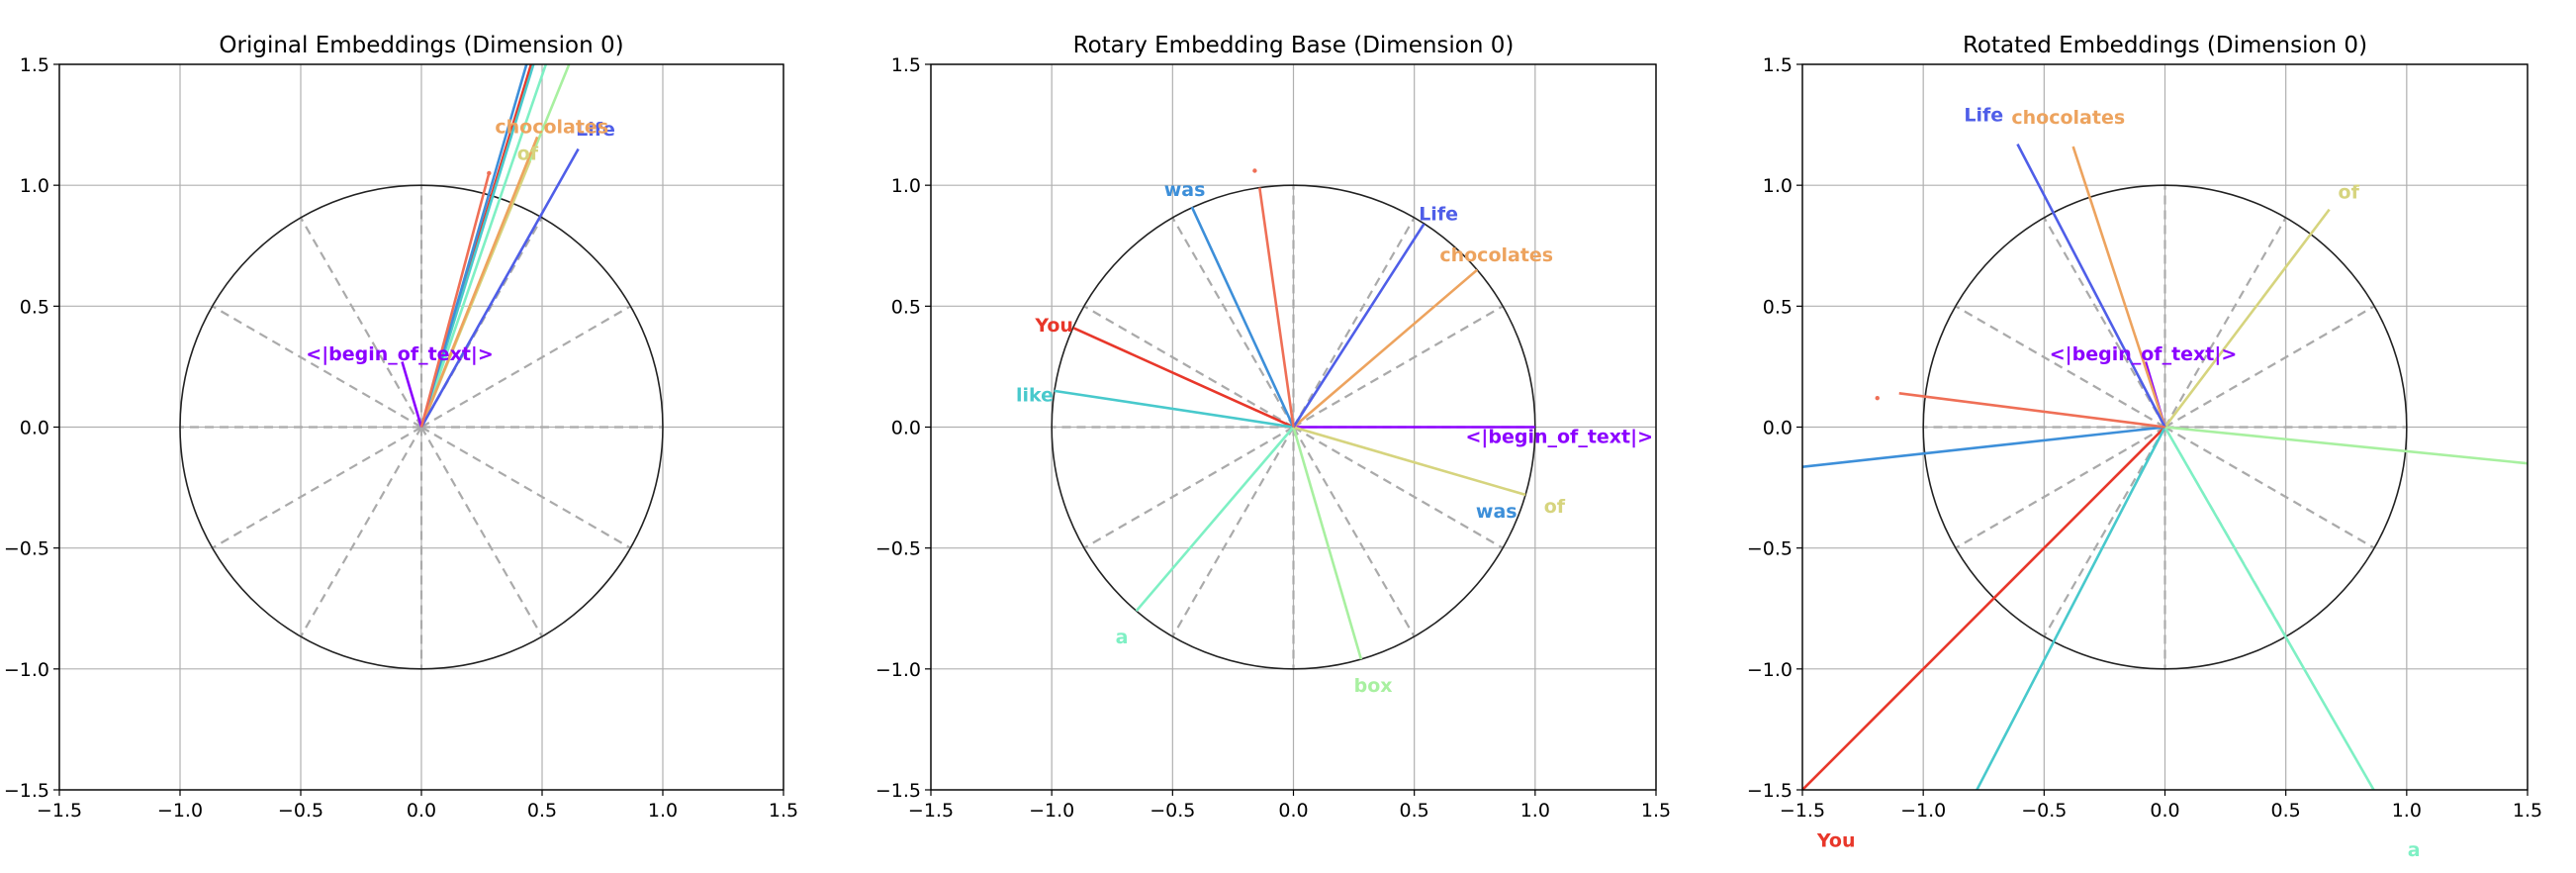  Describe the element at coordinates (1409, 461) in the screenshot. I see `vector-of` at that location.